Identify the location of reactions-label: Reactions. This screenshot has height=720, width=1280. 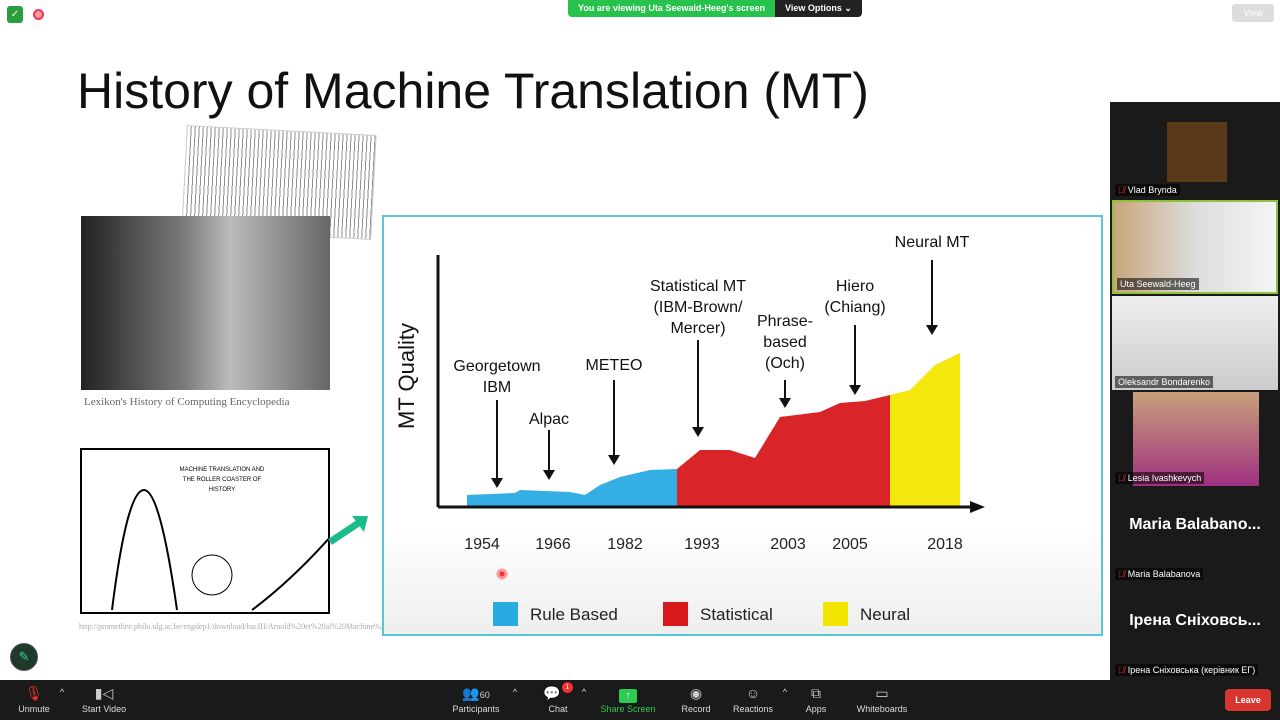
(753, 709).